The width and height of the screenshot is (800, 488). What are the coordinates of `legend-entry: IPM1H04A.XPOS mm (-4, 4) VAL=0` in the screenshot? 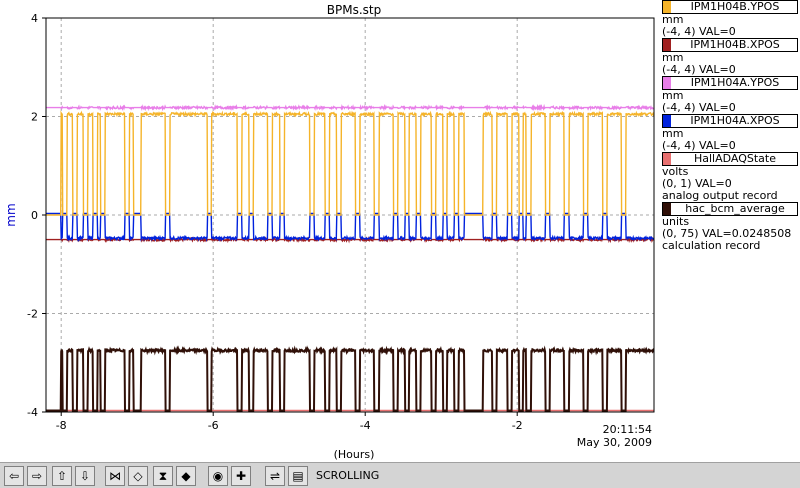 It's located at (731, 133).